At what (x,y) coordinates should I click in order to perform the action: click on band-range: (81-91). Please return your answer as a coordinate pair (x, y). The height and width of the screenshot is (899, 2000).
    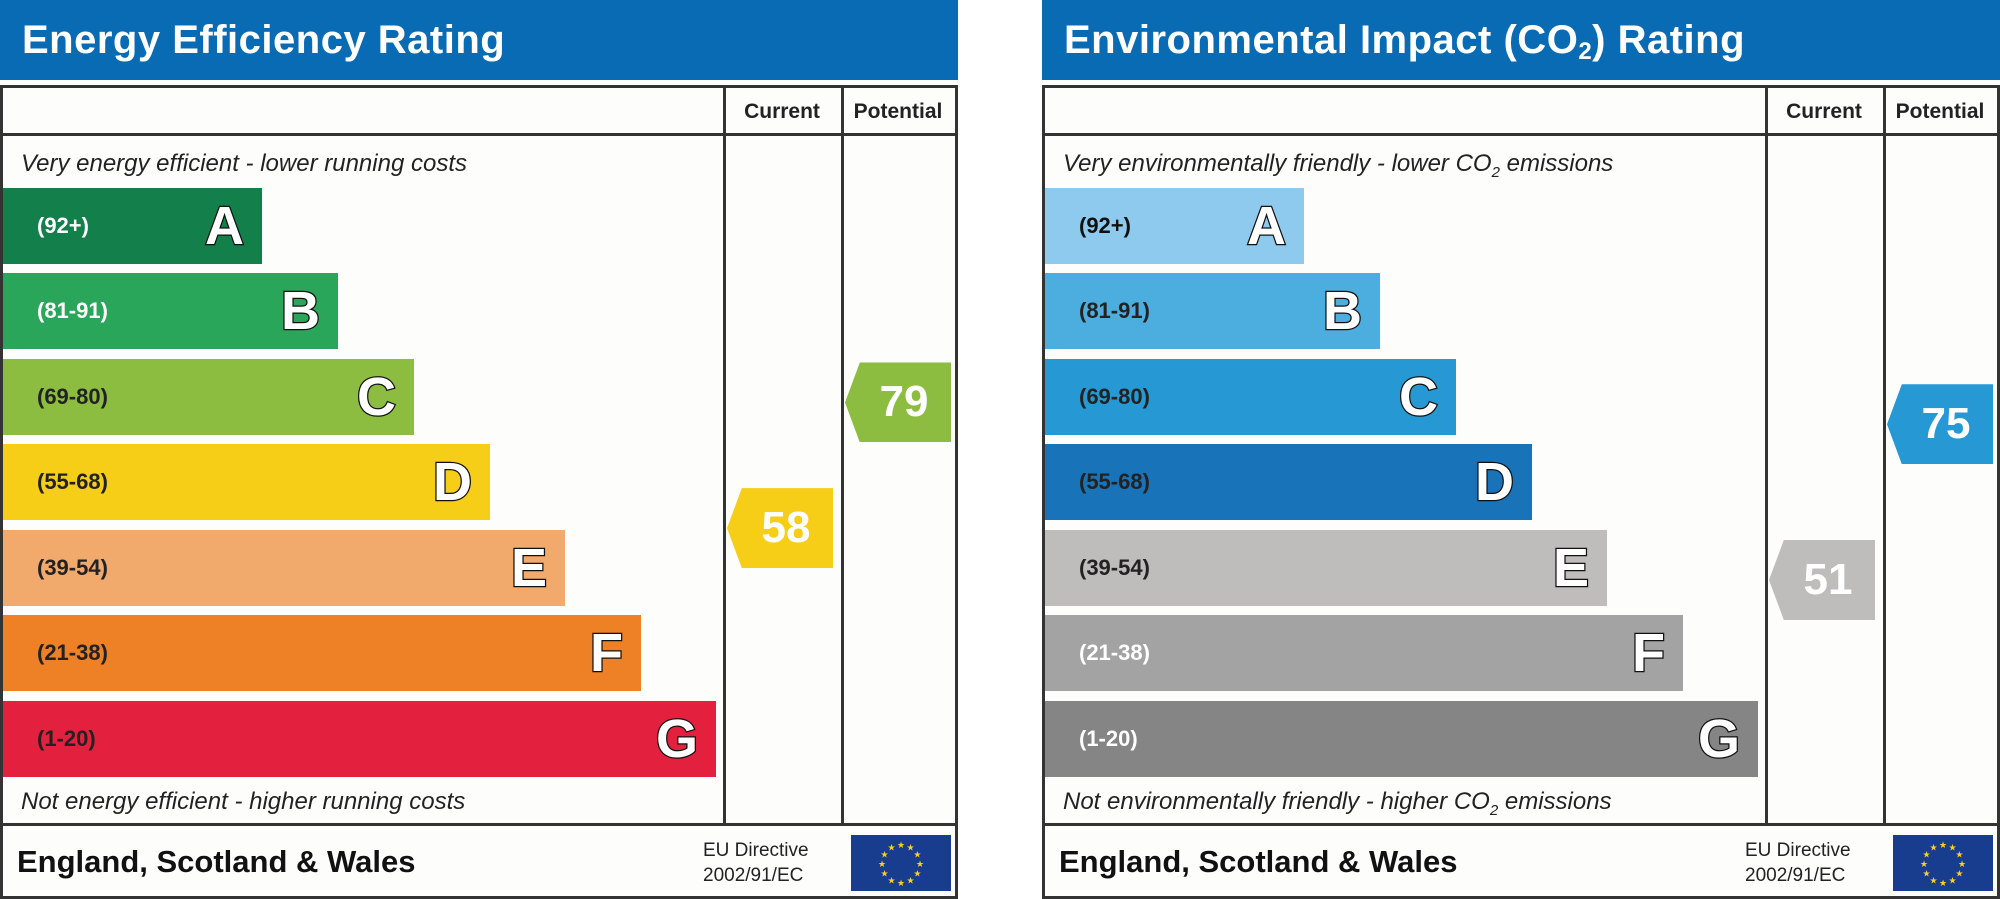
    Looking at the image, I should click on (1114, 310).